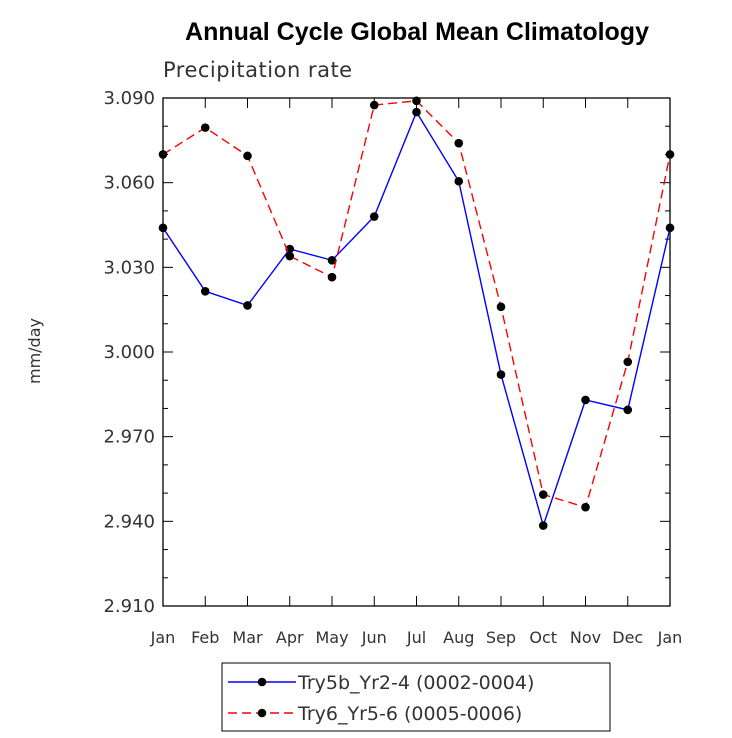 The image size is (732, 738). Describe the element at coordinates (258, 70) in the screenshot. I see `chart-subtitle: Precipitation rate` at that location.